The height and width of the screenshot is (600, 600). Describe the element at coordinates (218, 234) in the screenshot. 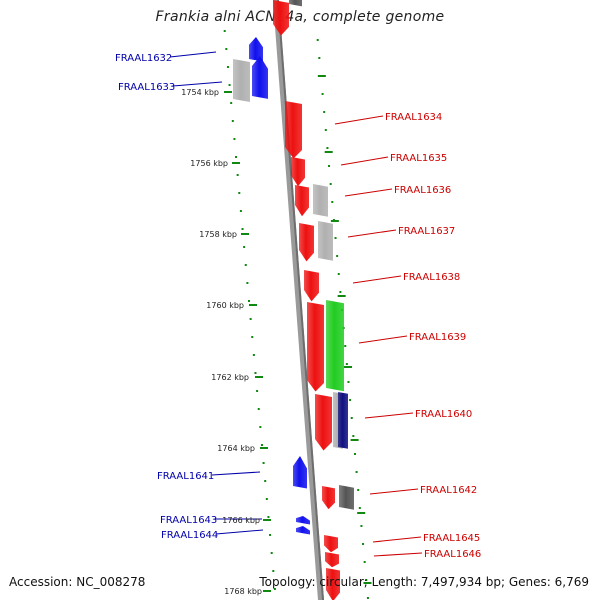

I see `scale-label: 1758 kbp` at that location.